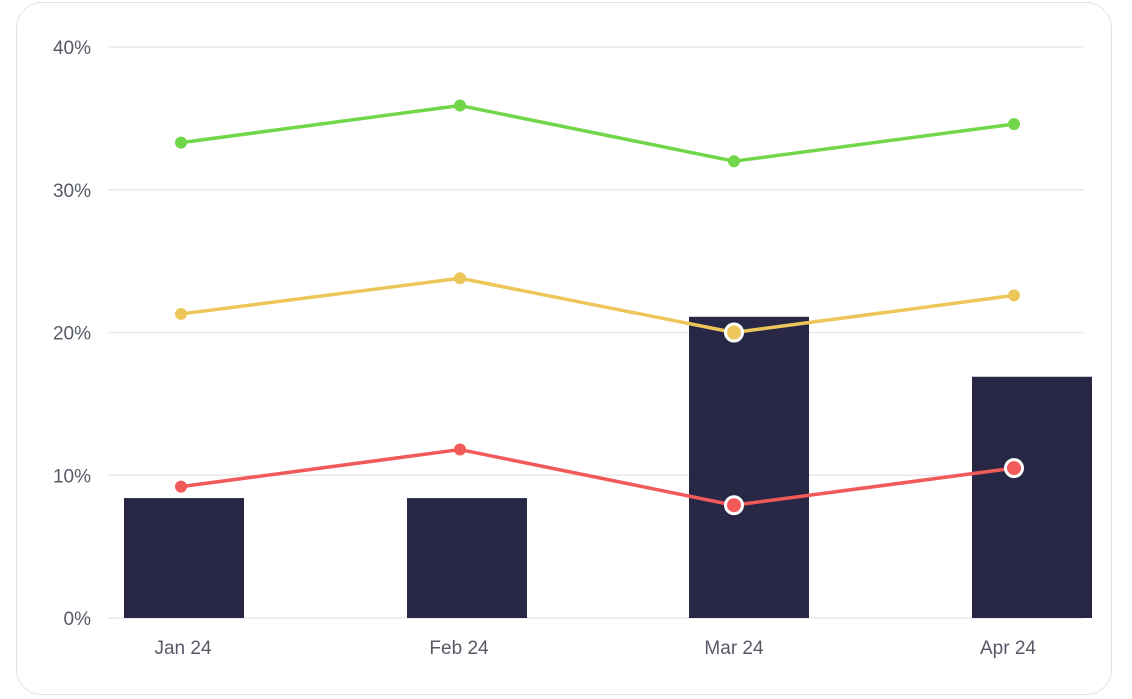  I want to click on y-axis-ticks: 0% 10% 20% 30% 40%, so click(72, 334).